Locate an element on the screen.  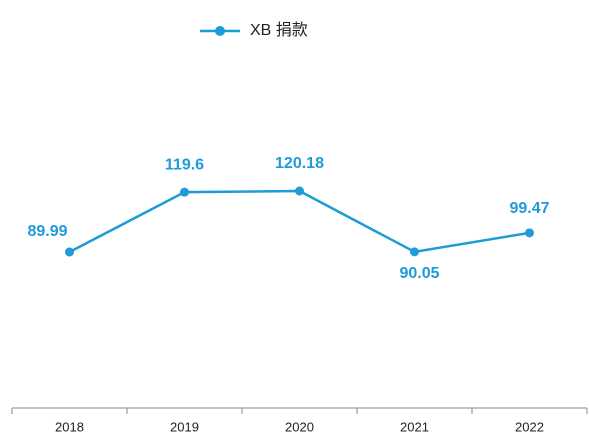
data-label: 119.6 is located at coordinates (184, 164).